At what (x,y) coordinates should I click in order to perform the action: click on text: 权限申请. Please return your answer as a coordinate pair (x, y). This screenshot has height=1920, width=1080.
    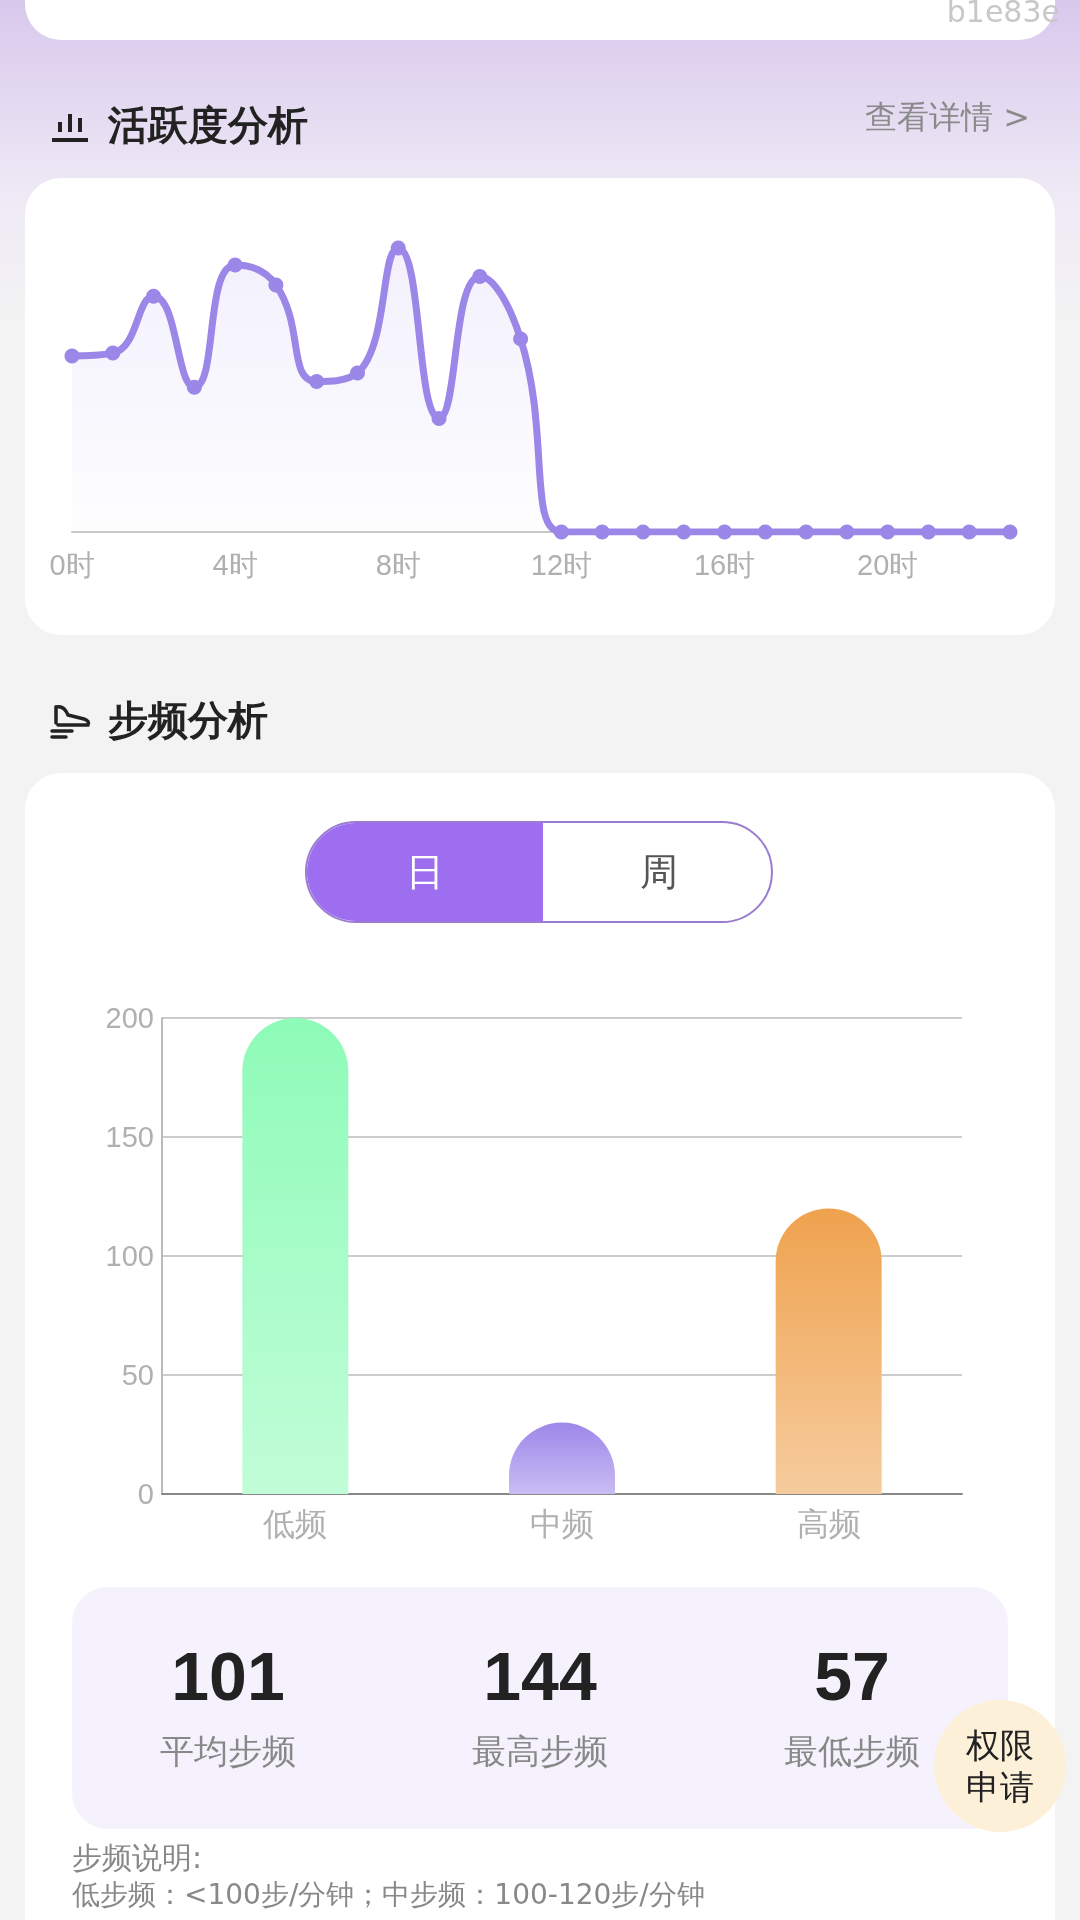
    Looking at the image, I should click on (1000, 1766).